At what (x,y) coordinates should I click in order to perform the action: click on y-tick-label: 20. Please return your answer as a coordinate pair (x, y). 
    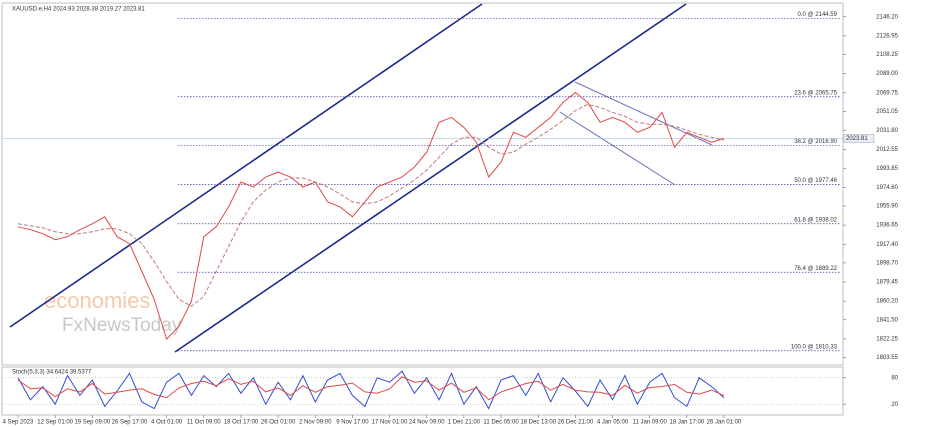
    Looking at the image, I should click on (894, 405).